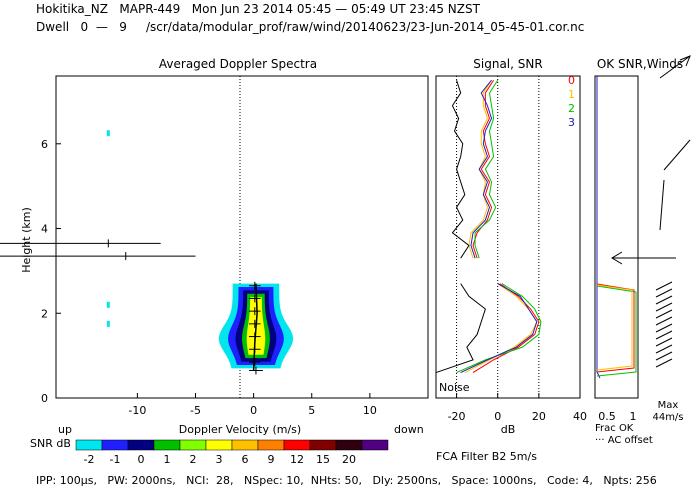  I want to click on colorbar-label-3: 1, so click(167, 459).